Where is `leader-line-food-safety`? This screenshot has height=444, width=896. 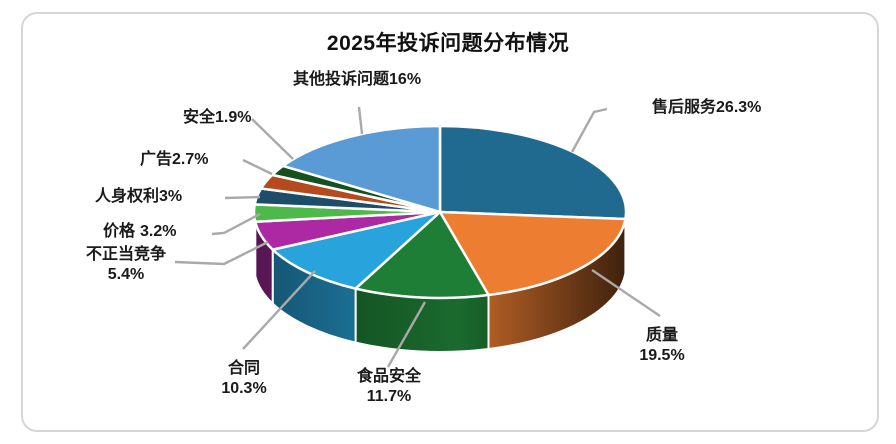
leader-line-food-safety is located at coordinates (406, 334).